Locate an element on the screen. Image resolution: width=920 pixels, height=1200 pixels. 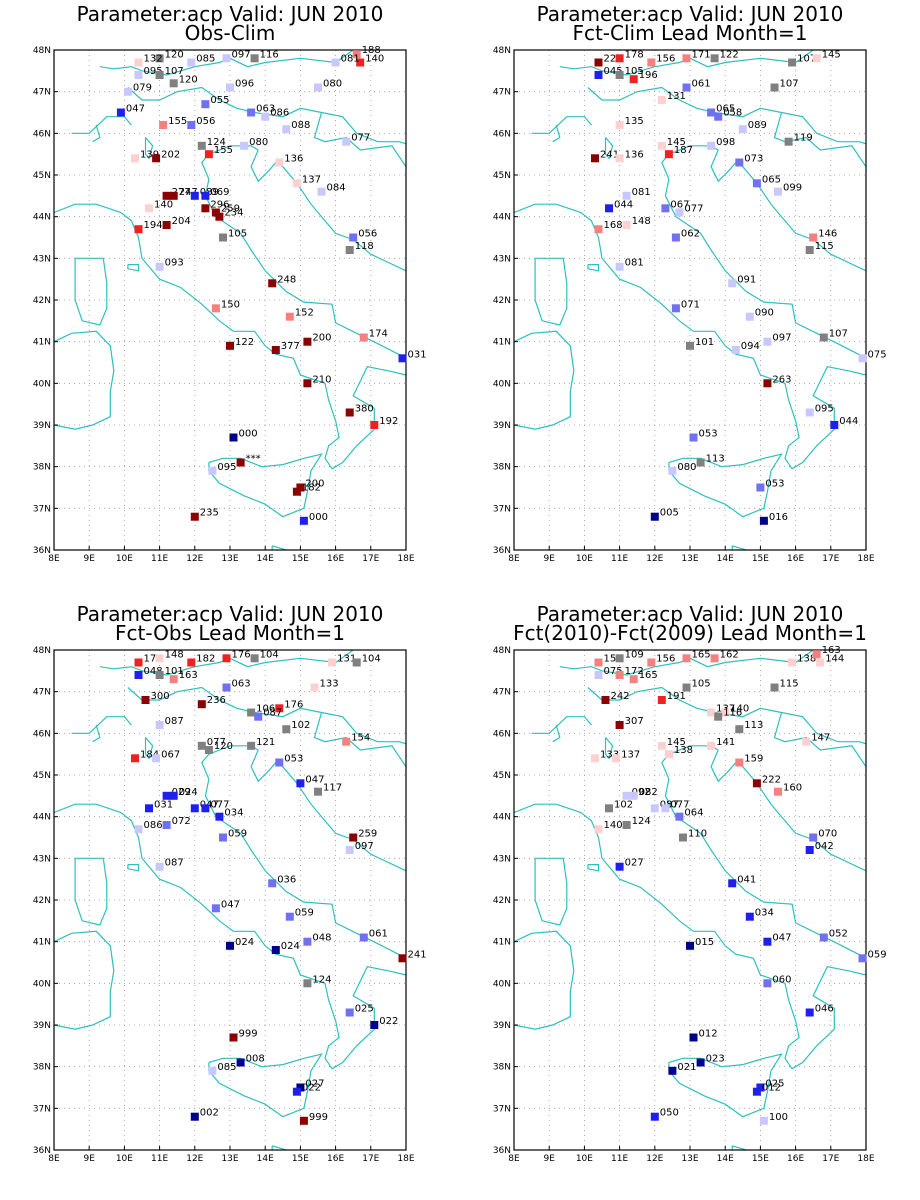
station-value-label: 117 is located at coordinates (332, 788).